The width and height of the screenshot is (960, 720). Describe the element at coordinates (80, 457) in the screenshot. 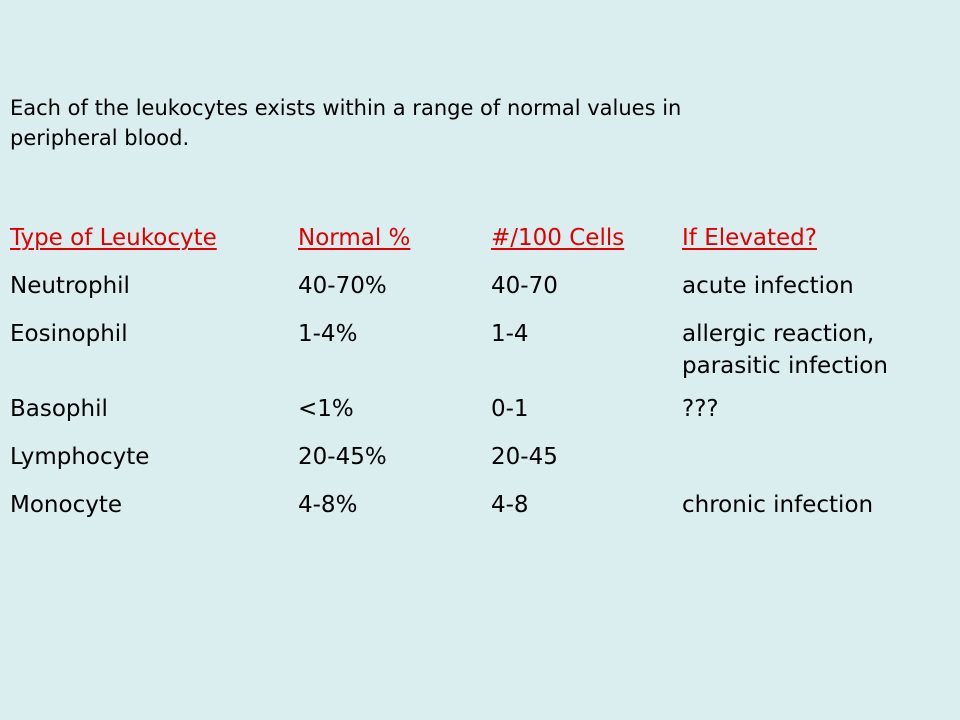

I see `cell-type: Lymphocyte` at that location.